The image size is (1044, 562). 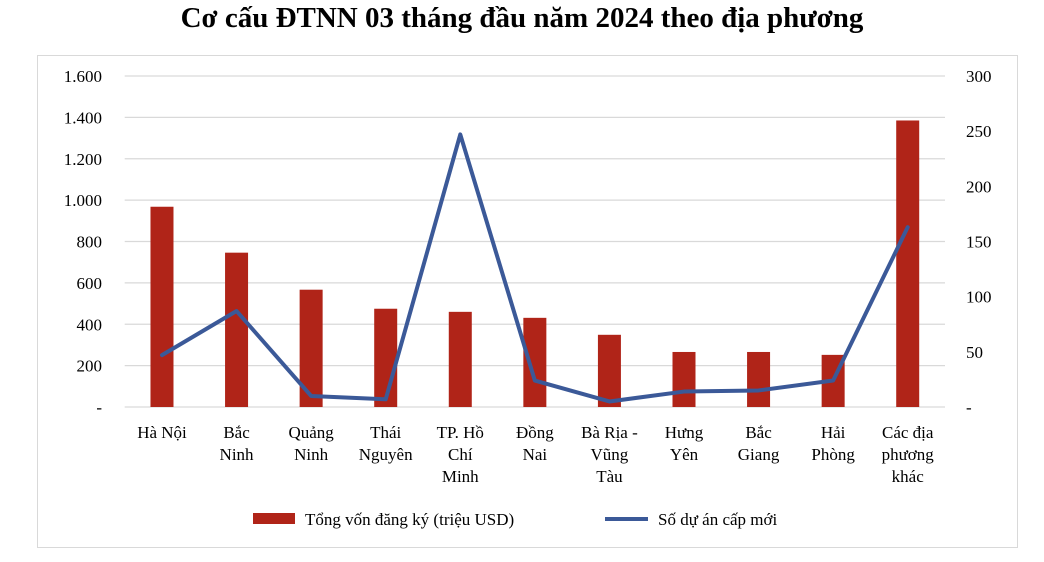 What do you see at coordinates (274, 518) in the screenshot?
I see `legend-bar-swatch` at bounding box center [274, 518].